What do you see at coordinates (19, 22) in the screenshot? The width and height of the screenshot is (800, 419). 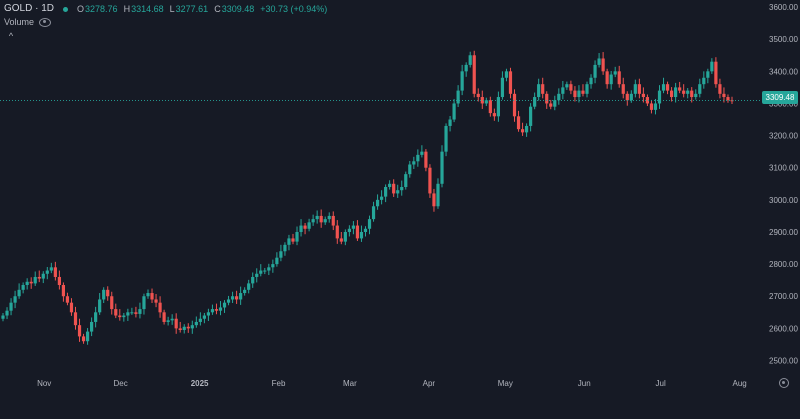 I see `volume-label: Volume` at bounding box center [19, 22].